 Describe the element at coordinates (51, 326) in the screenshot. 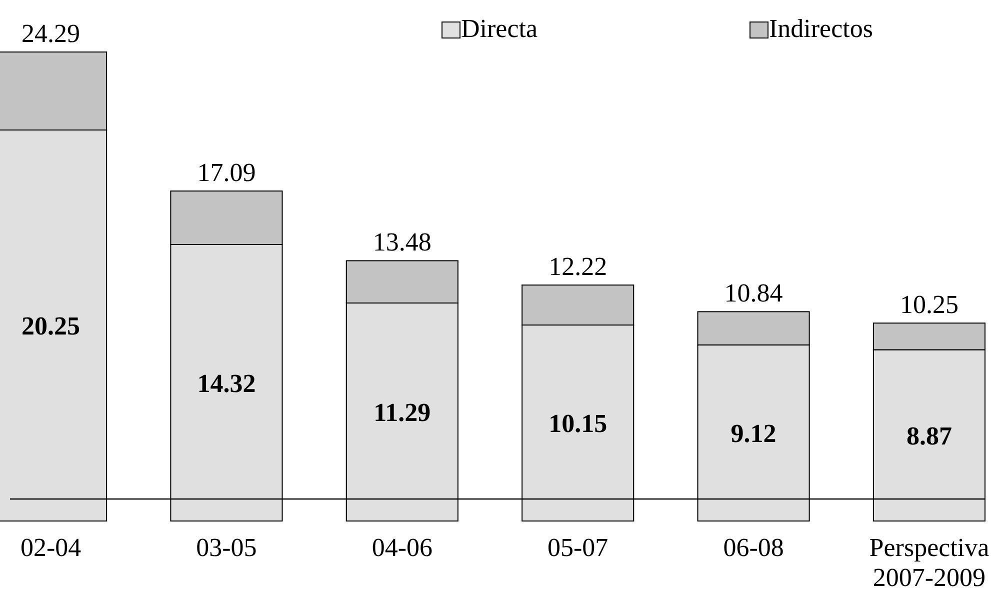

I see `data-label: 20.25` at that location.